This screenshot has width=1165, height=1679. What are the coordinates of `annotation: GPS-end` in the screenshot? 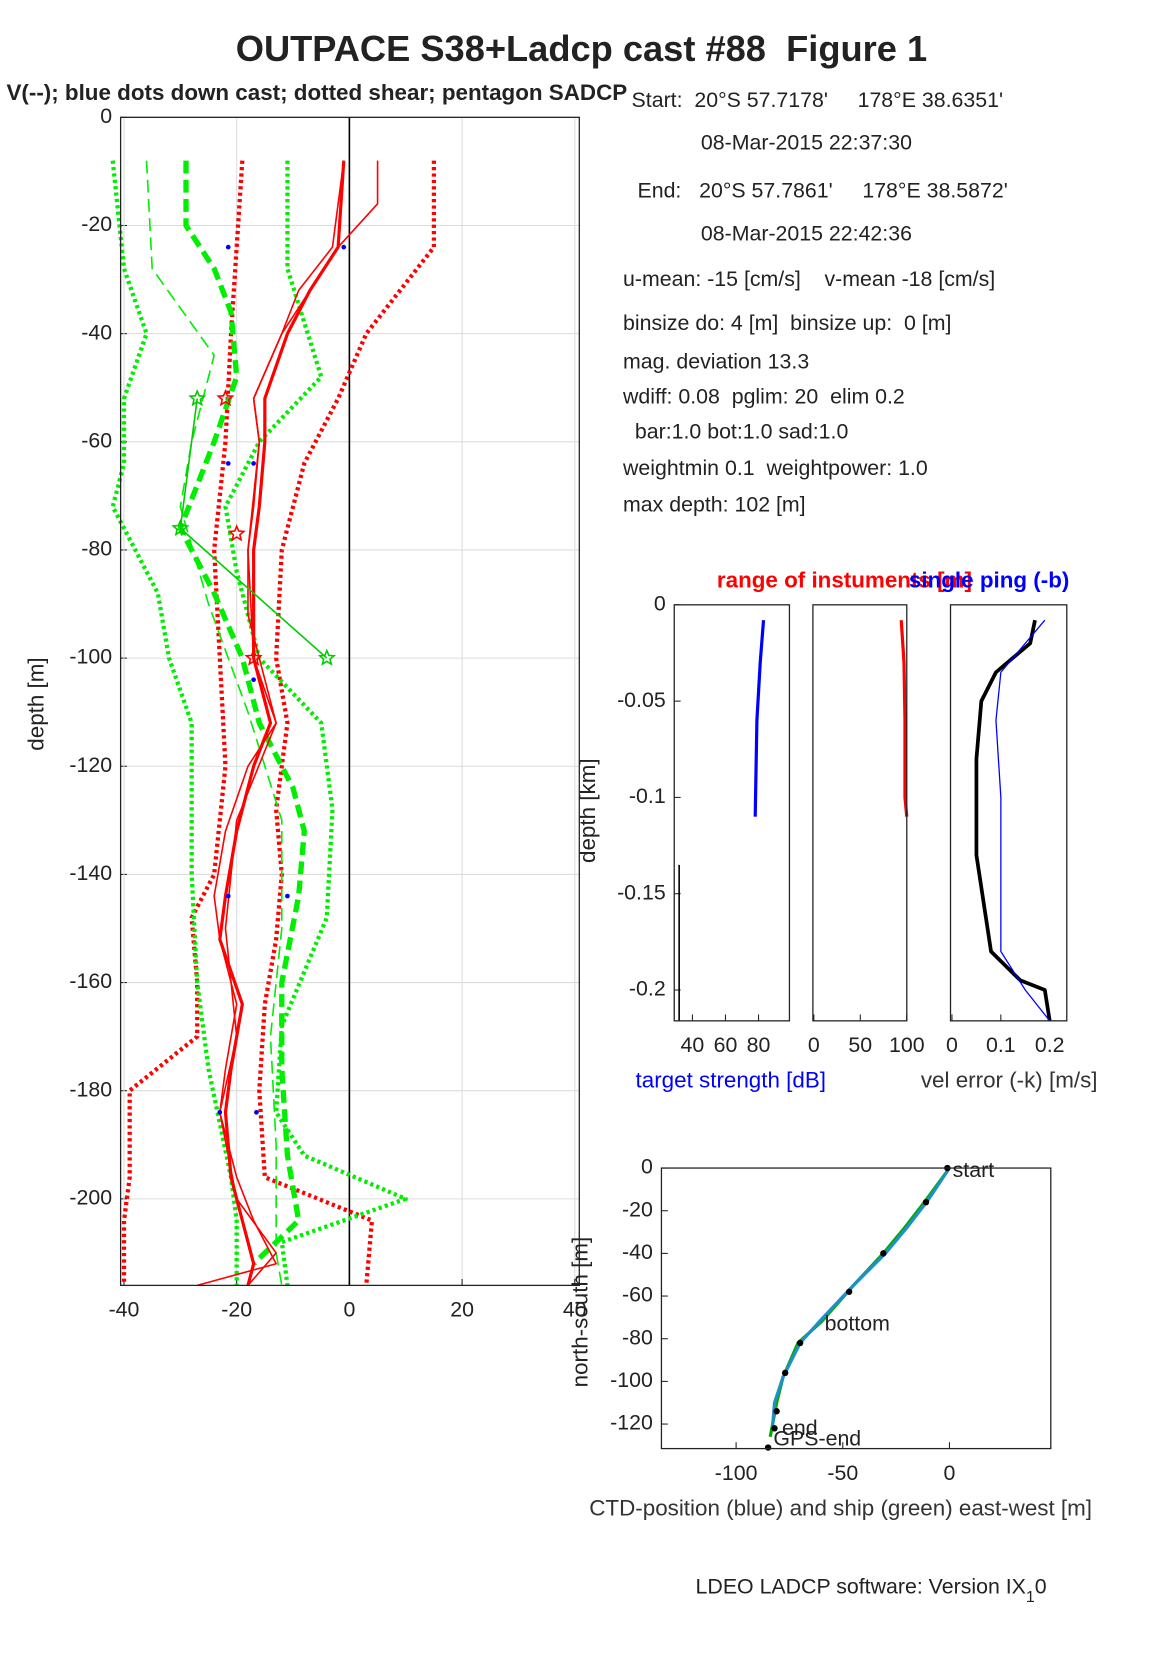 It's located at (817, 1439).